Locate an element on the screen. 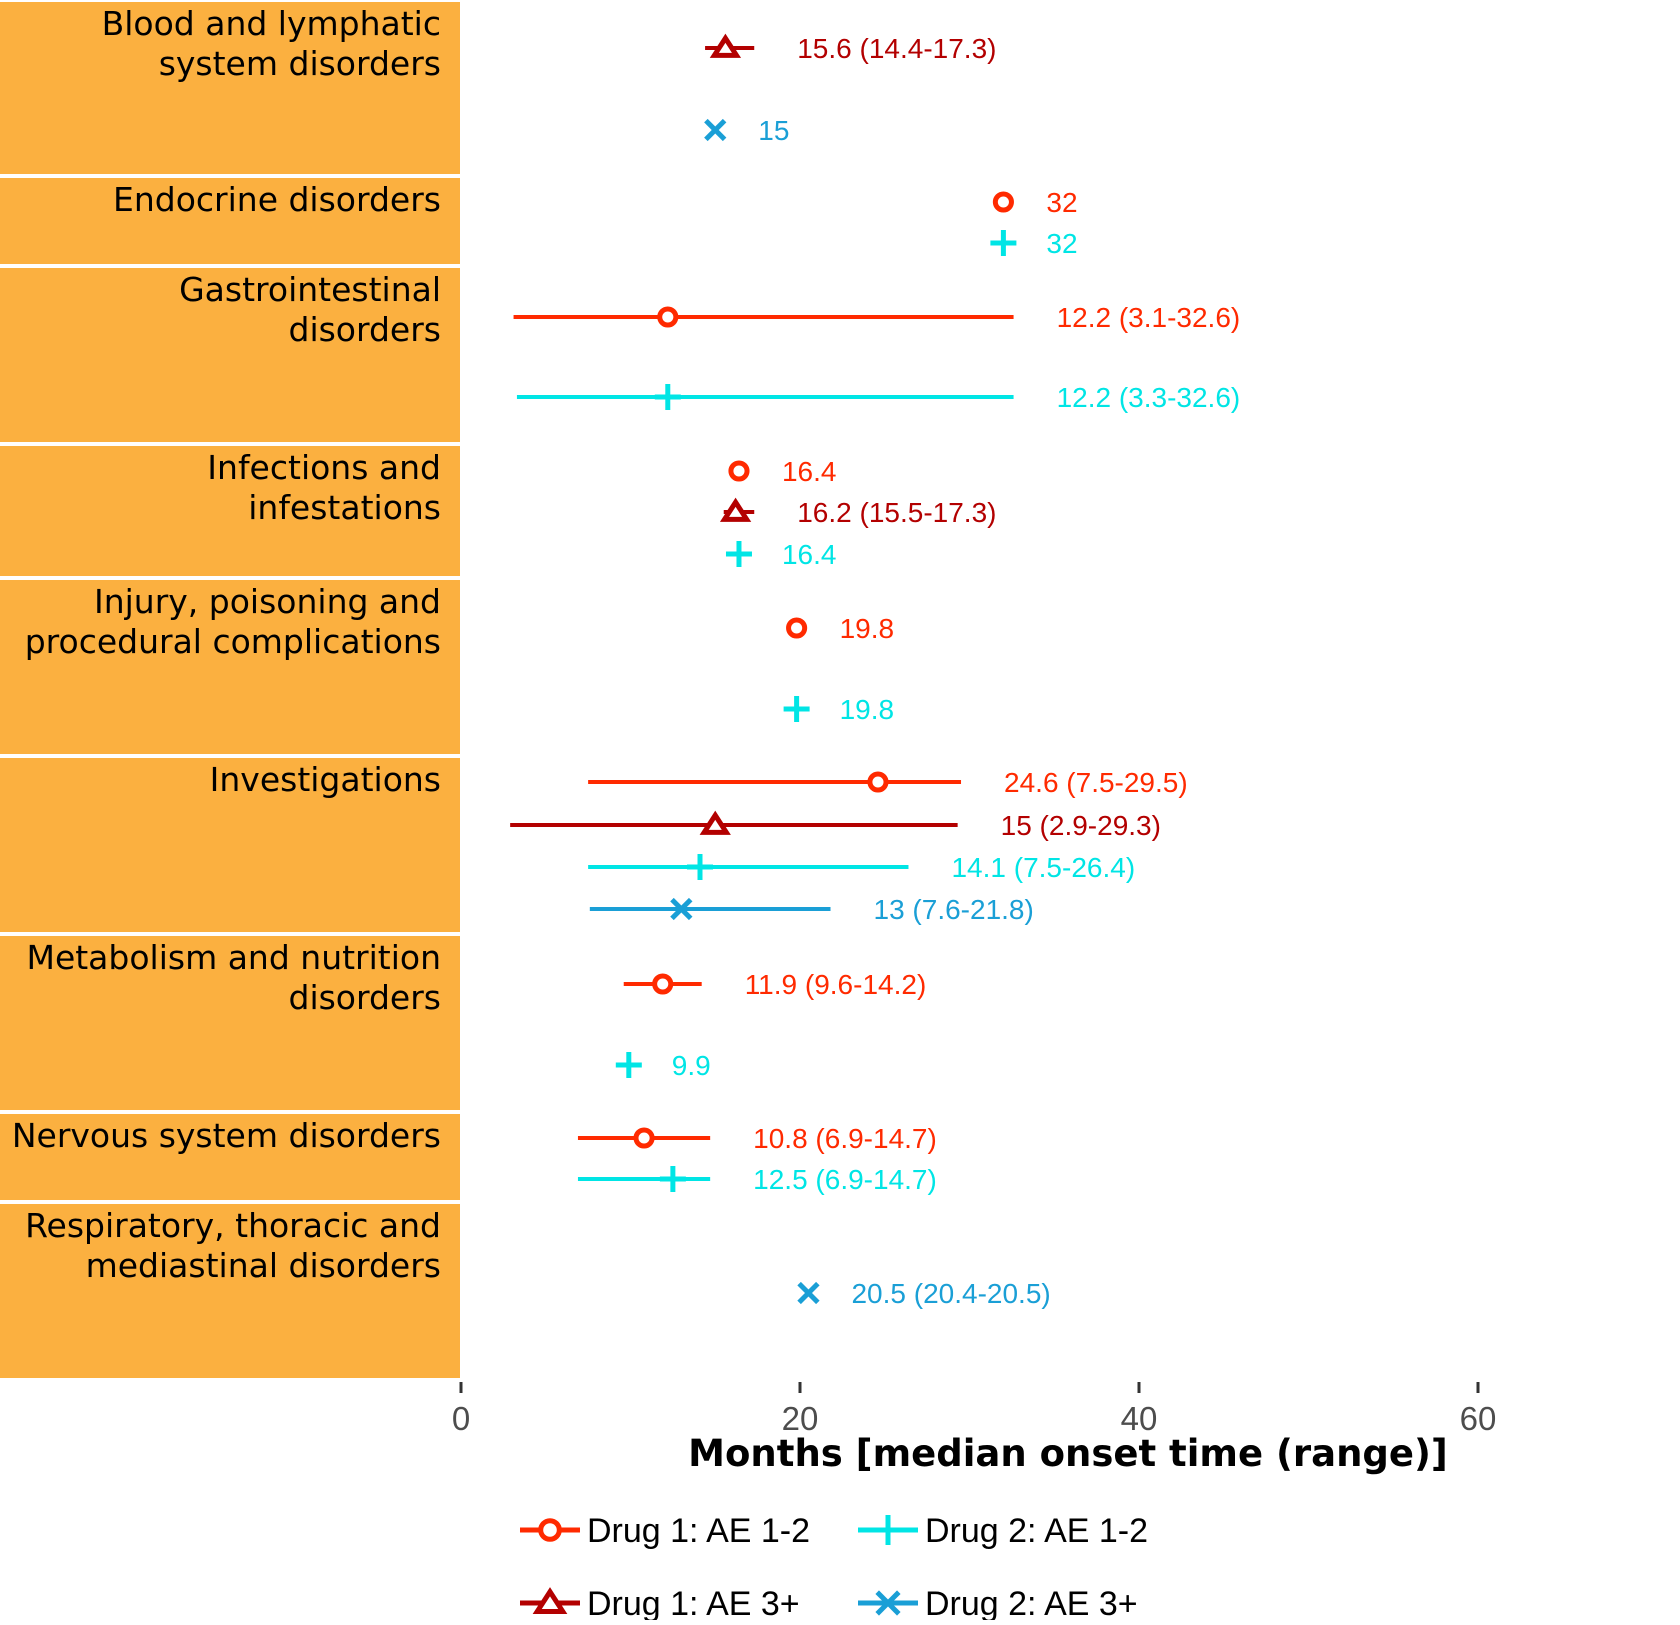 This screenshot has height=1625, width=1680. legend-label: Drug 2: AE 1-2 is located at coordinates (1036, 1531).